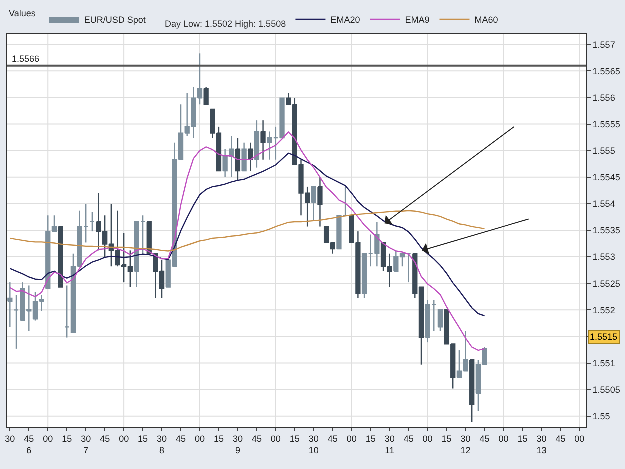  I want to click on y-tick-label: 1.5555, so click(606, 124).